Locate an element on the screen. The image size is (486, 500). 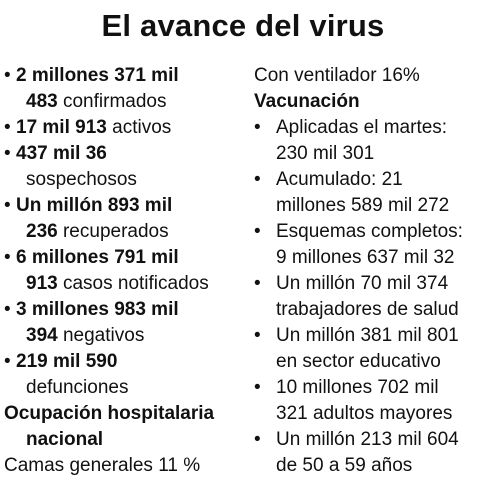
vac-line: en sector educativo is located at coordinates (358, 361).